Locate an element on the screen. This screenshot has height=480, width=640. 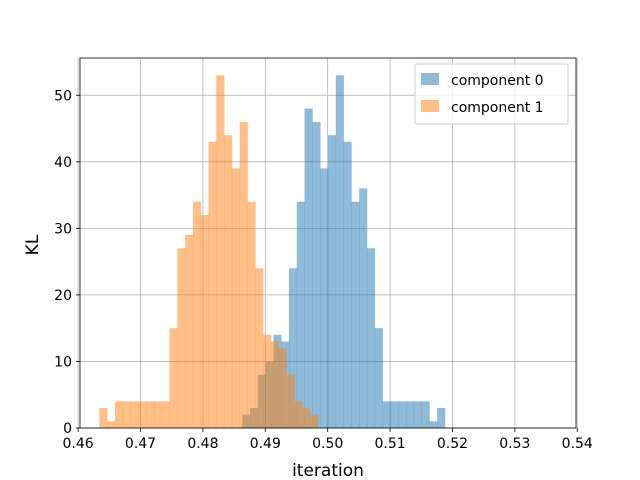
x-tick-label: 0.51 is located at coordinates (389, 444).